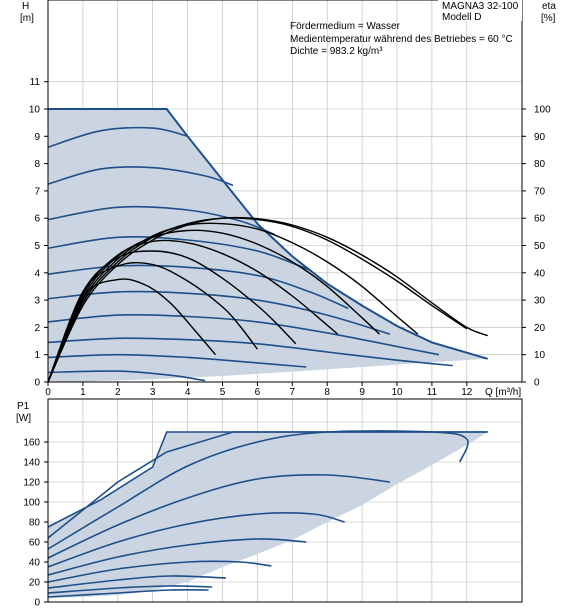  I want to click on head-axis-unit: [m], so click(27, 18).